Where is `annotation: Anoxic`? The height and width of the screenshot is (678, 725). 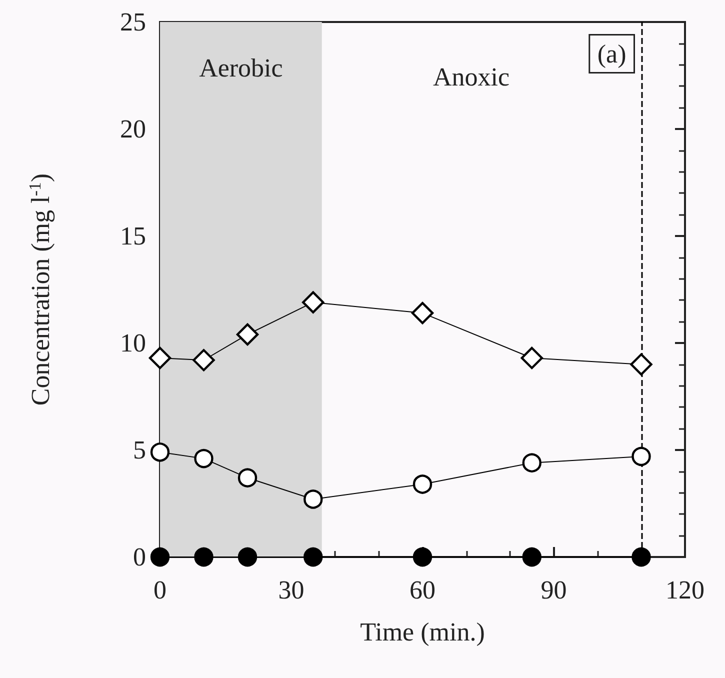 annotation: Anoxic is located at coordinates (471, 77).